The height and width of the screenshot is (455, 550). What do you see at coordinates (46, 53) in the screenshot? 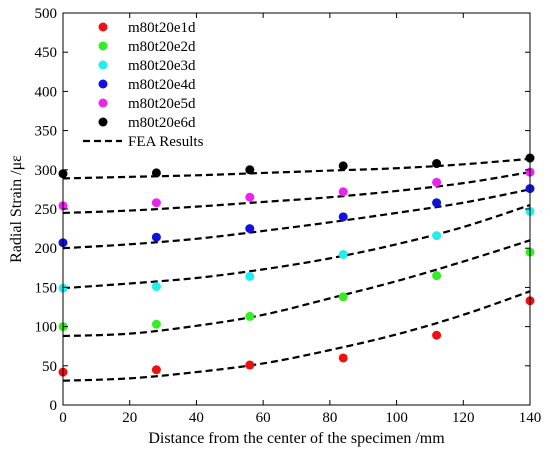
I see `y-tick-label: 450` at bounding box center [46, 53].